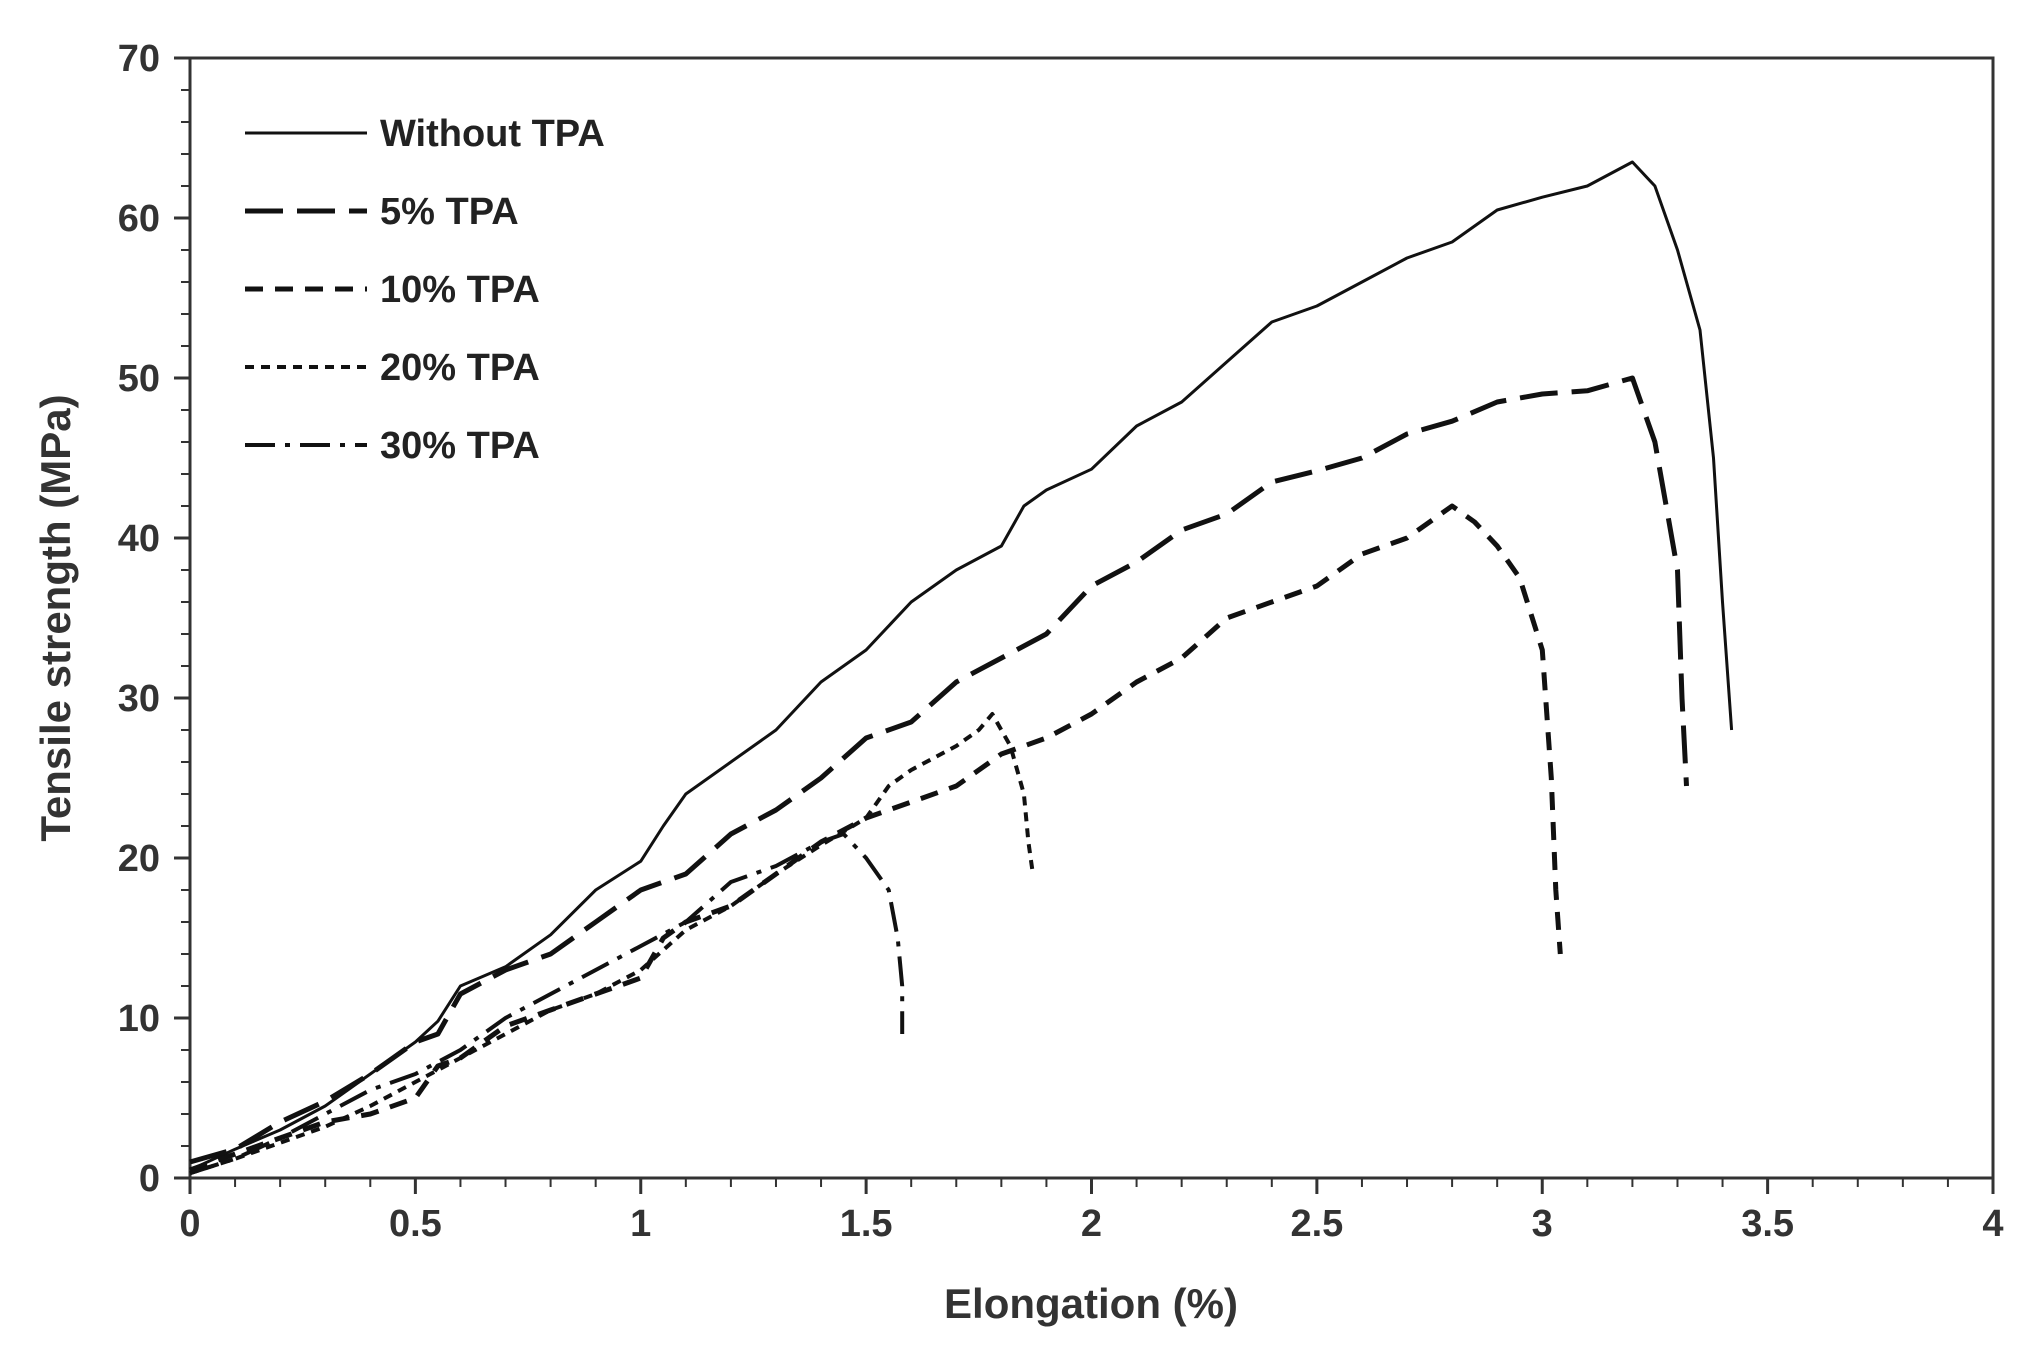 The height and width of the screenshot is (1353, 2033). What do you see at coordinates (154, 619) in the screenshot?
I see `y-axis-ticks: 0 10 20 30 40 50 60 70` at bounding box center [154, 619].